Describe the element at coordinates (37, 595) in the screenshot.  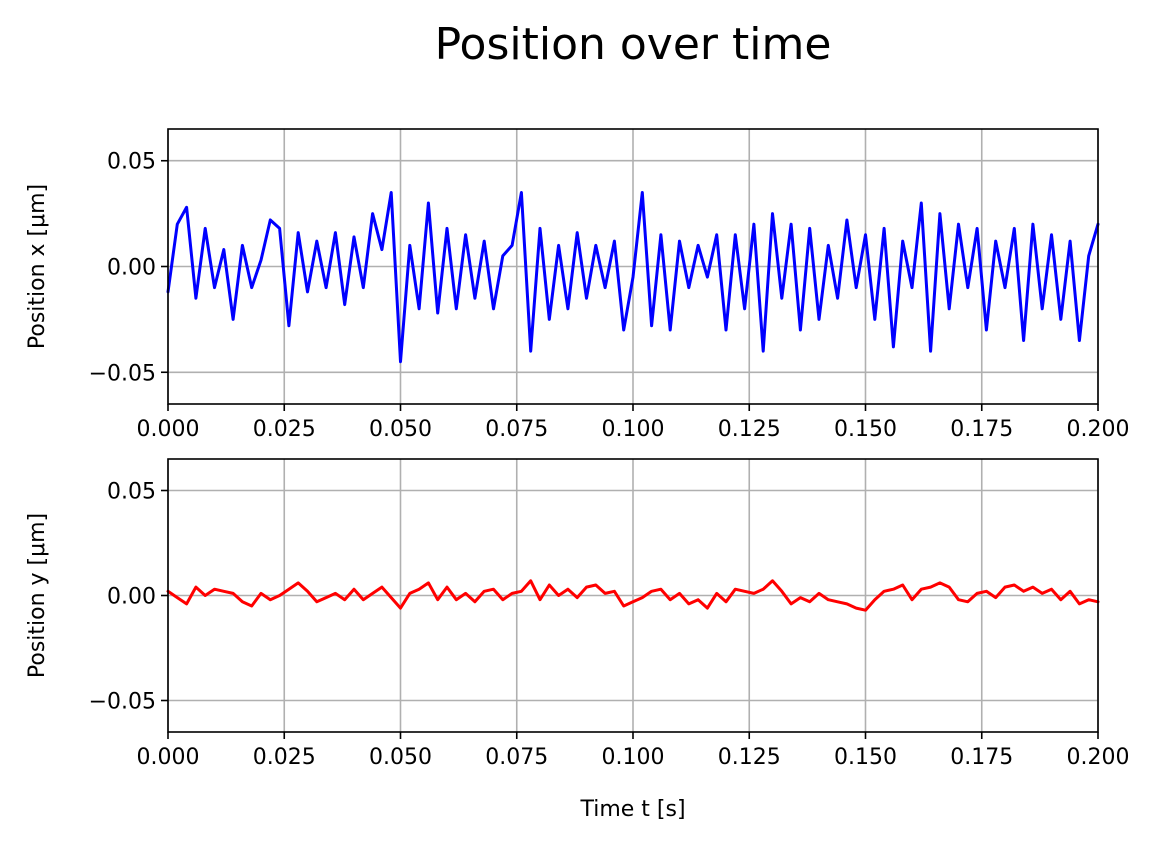
I see `y-axis-label: Position y [μm]` at that location.